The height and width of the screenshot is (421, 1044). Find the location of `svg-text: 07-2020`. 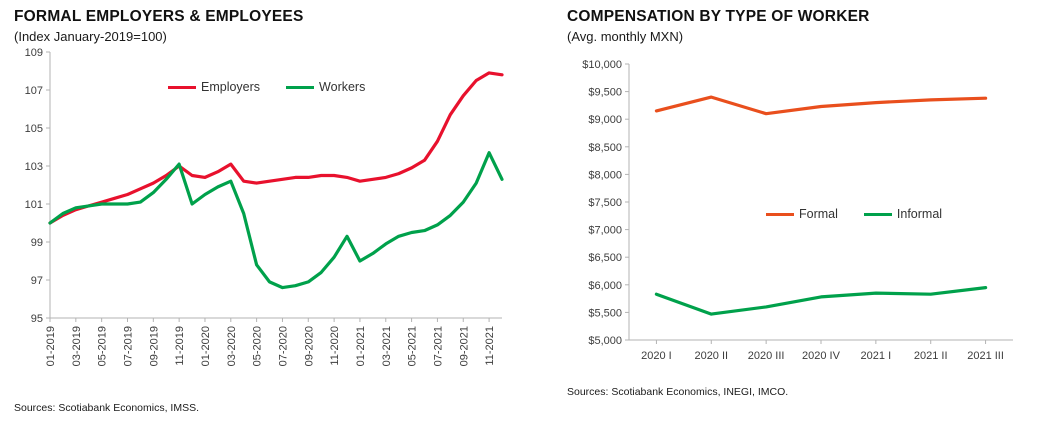

svg-text: 07-2020 is located at coordinates (283, 346).